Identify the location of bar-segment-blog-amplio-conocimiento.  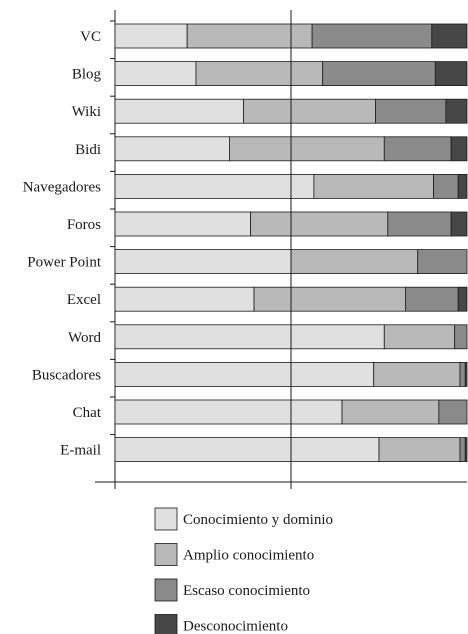
(259, 73).